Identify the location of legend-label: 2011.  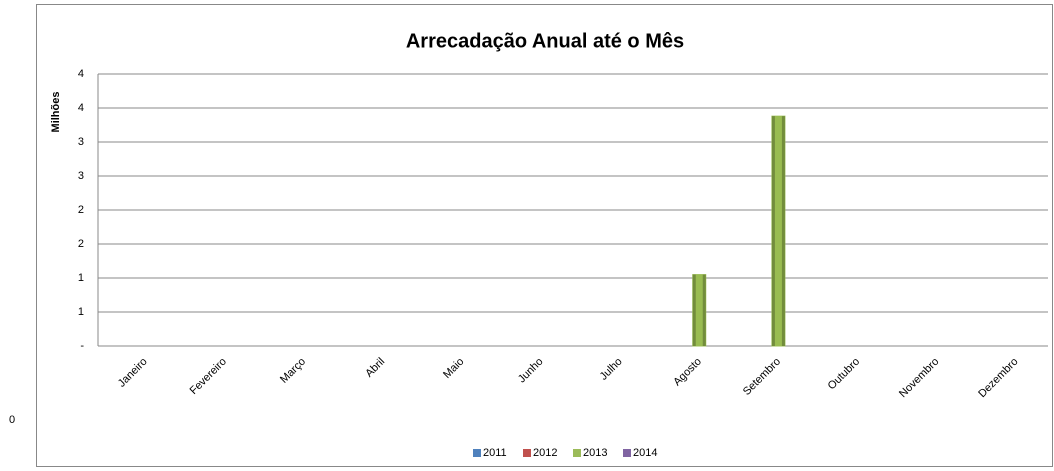
(495, 453).